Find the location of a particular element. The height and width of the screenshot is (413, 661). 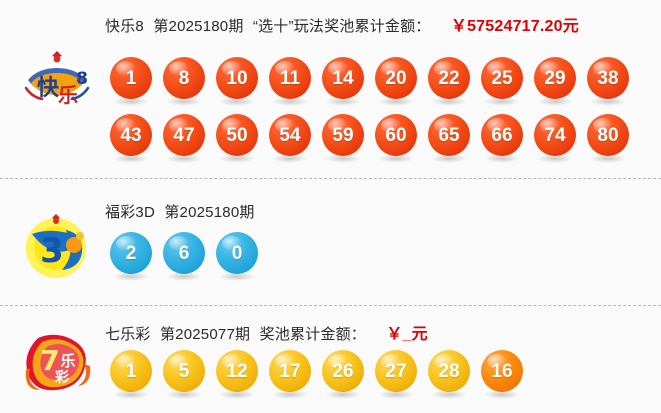

qilecai-lottery-name: 七乐彩 is located at coordinates (128, 334).